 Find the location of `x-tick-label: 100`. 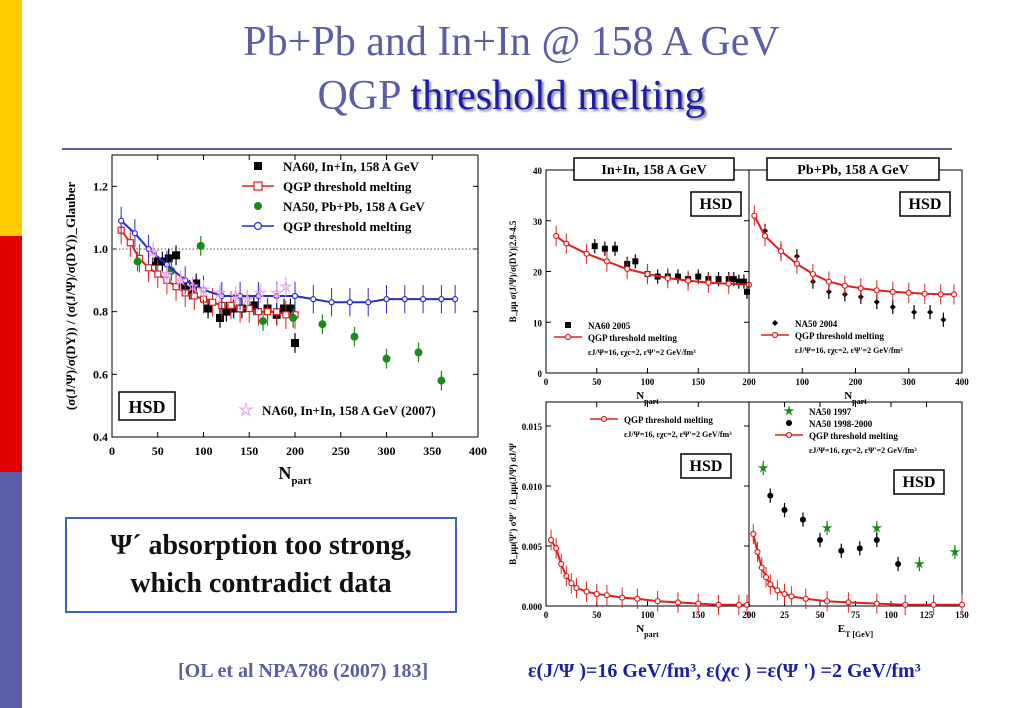

x-tick-label: 100 is located at coordinates (648, 615).